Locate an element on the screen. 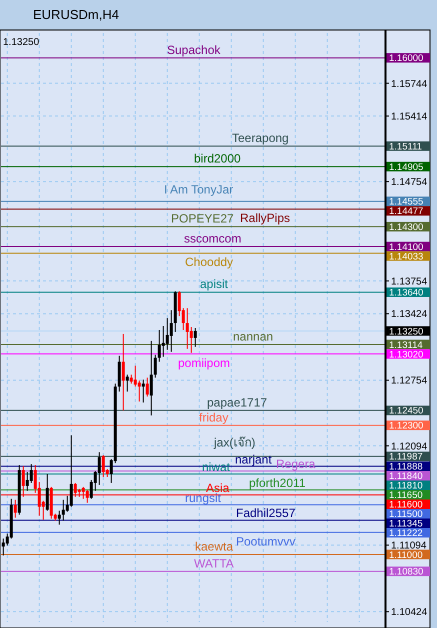 Image resolution: width=437 pixels, height=628 pixels. y-tick-label: 1.13754 is located at coordinates (409, 282).